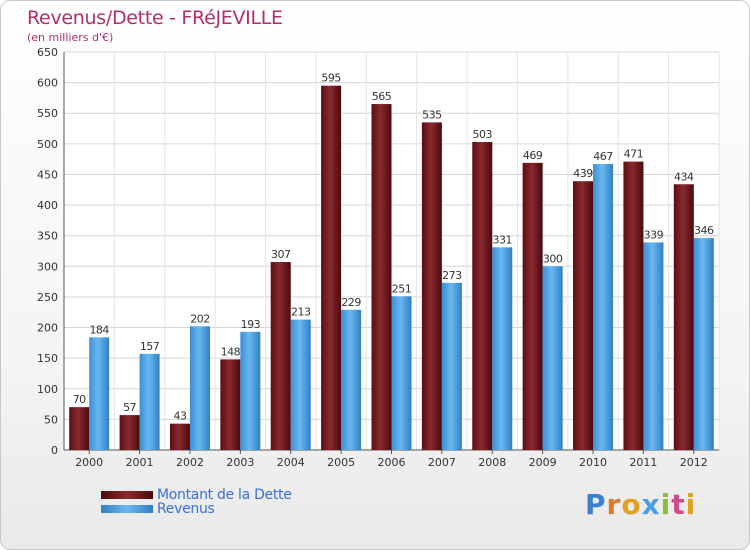  What do you see at coordinates (553, 258) in the screenshot?
I see `data-label-revenus-2009: 300` at bounding box center [553, 258].